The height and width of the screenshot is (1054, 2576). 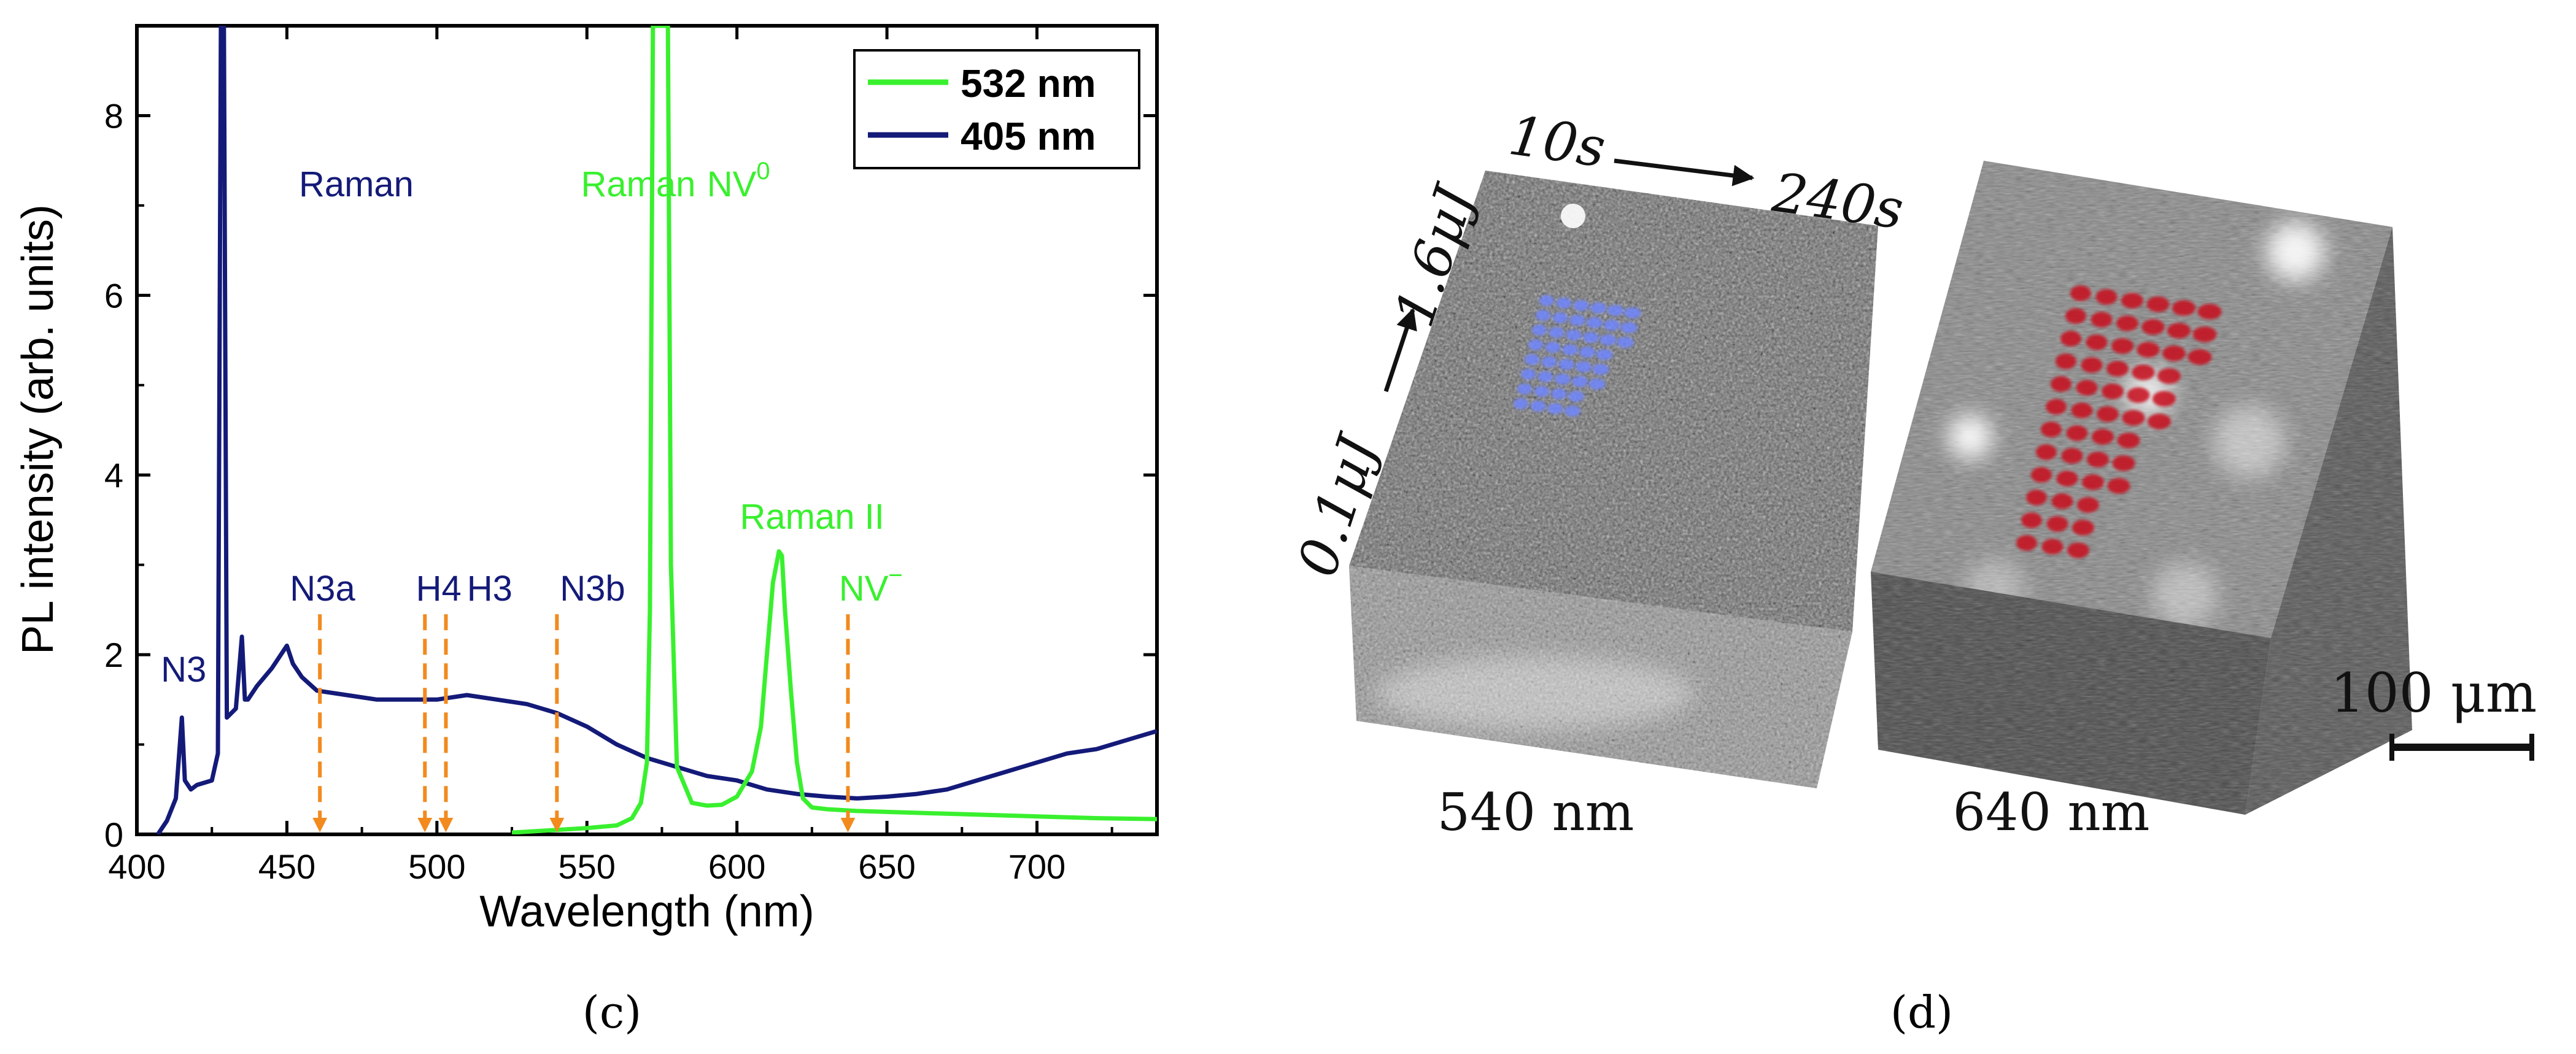 I want to click on block-640nm, so click(x=2141, y=488).